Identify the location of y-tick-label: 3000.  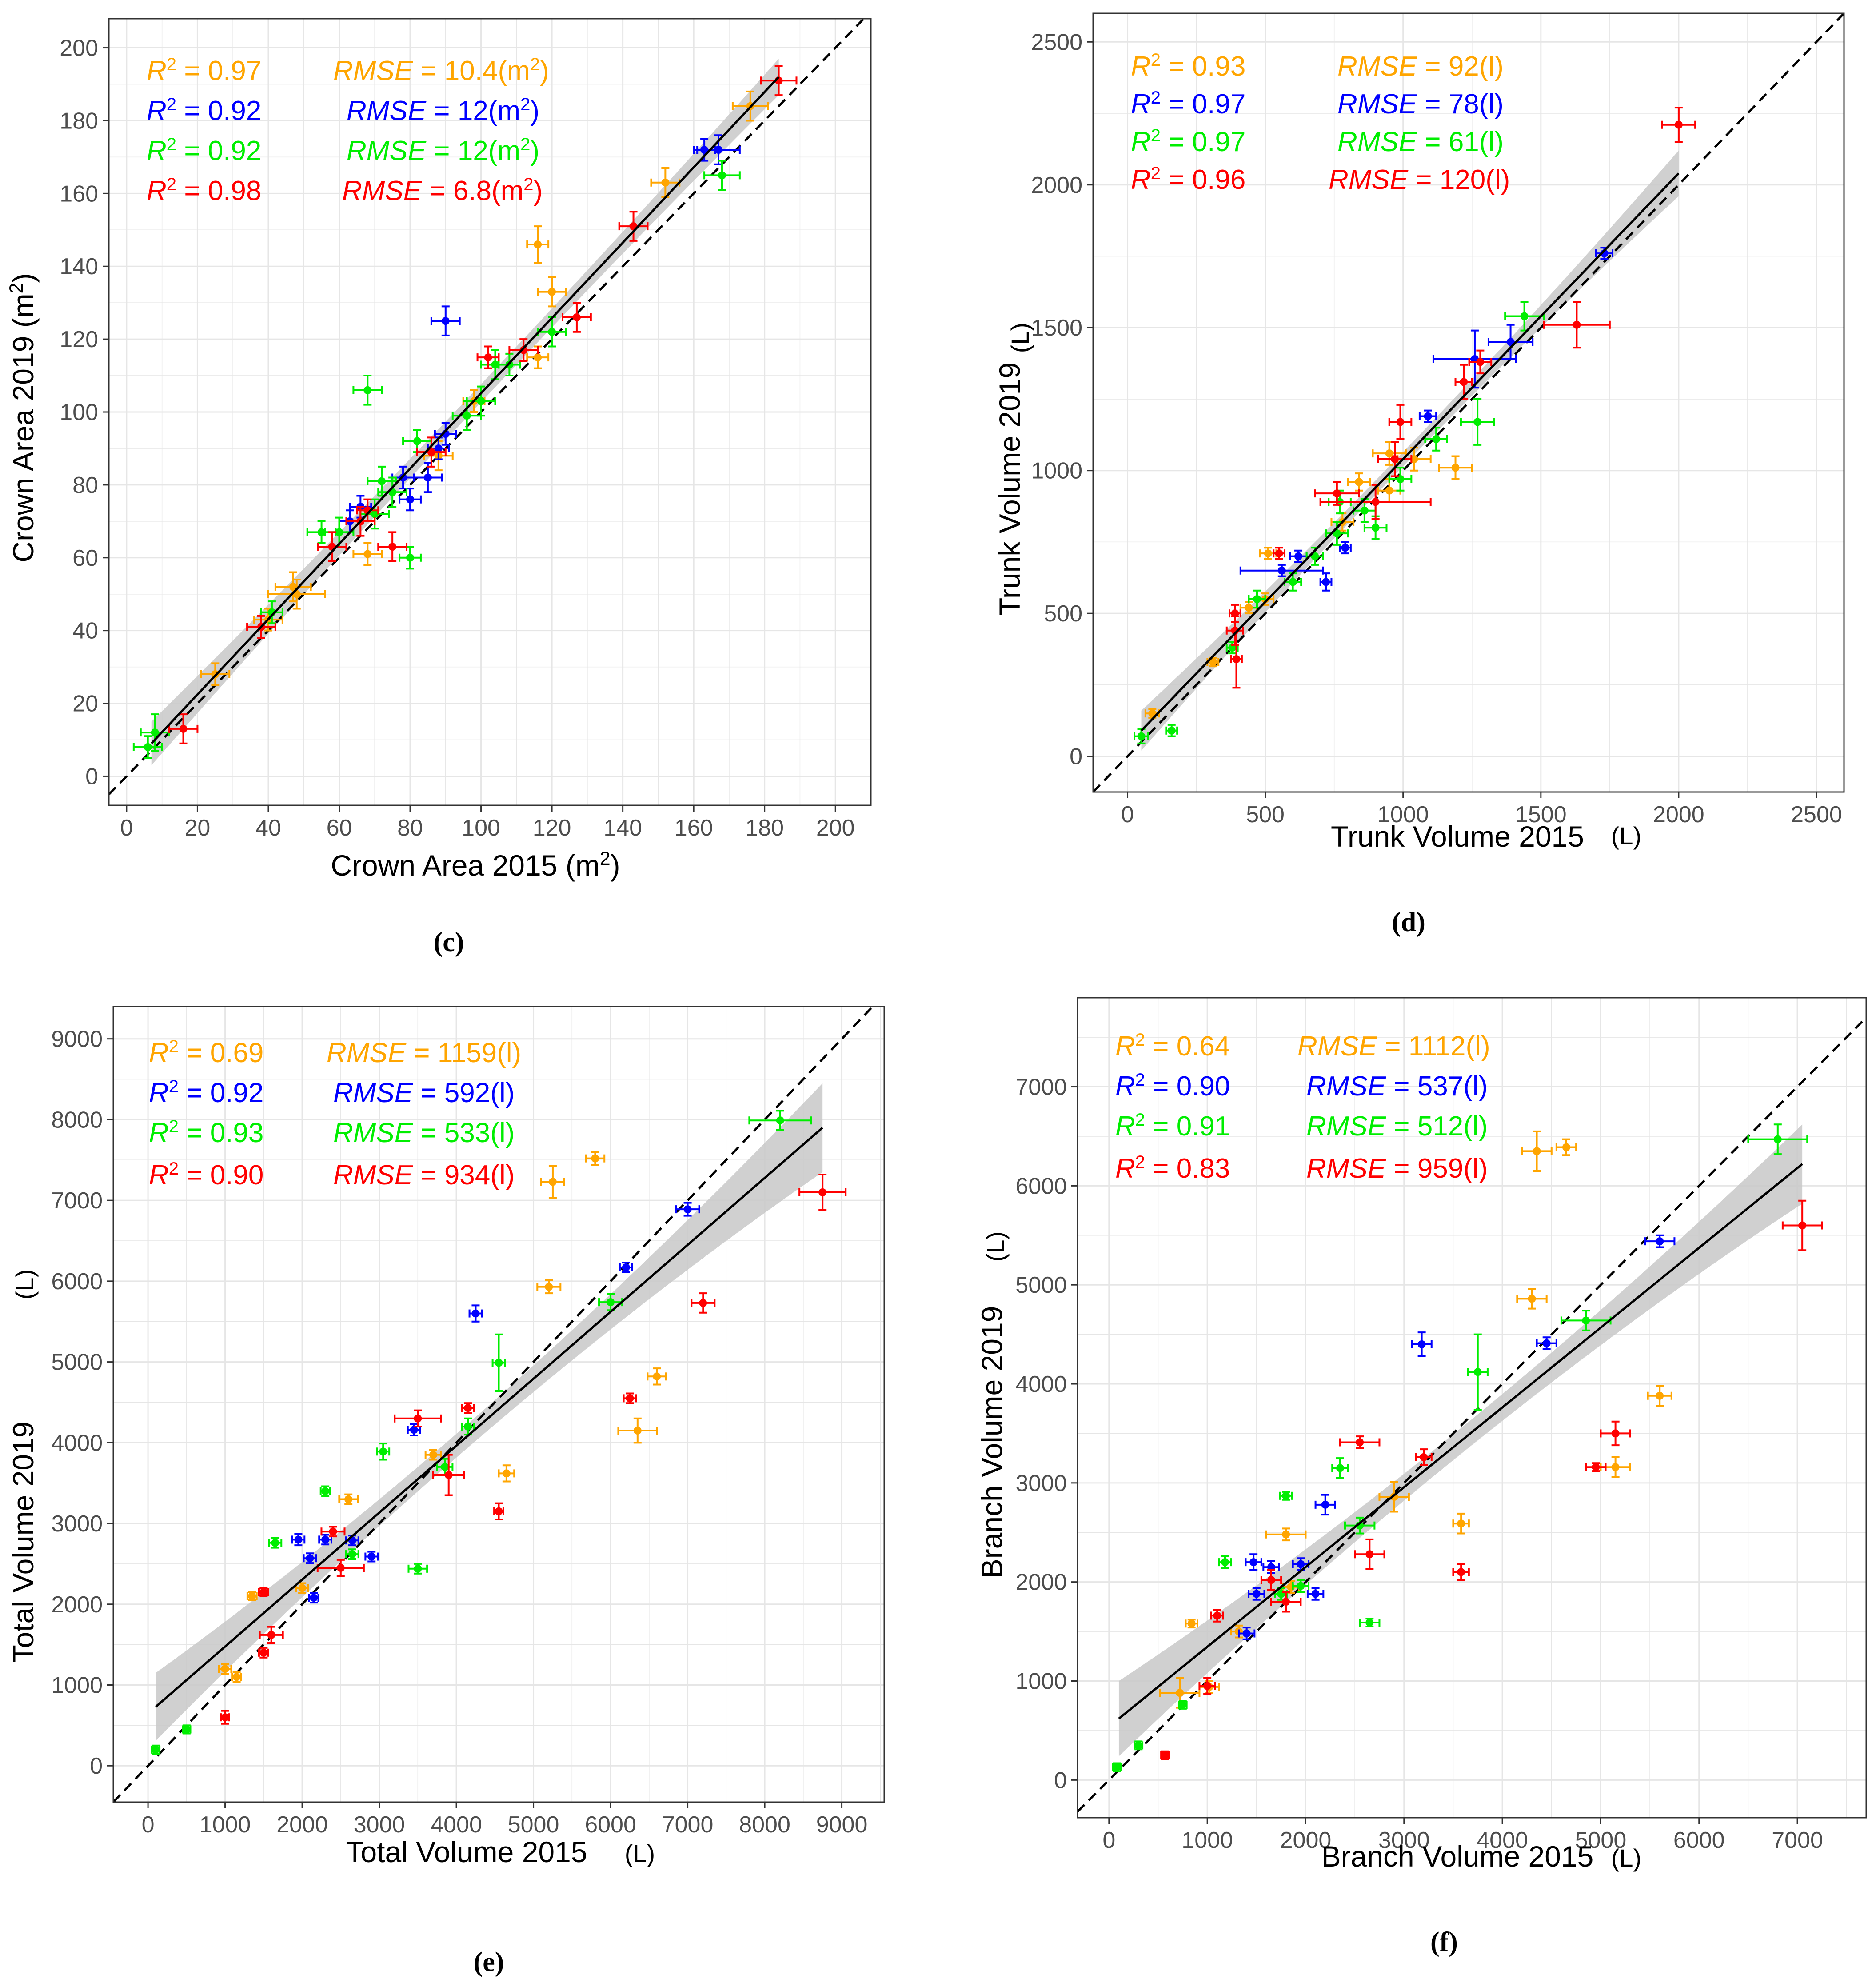
(1041, 1484).